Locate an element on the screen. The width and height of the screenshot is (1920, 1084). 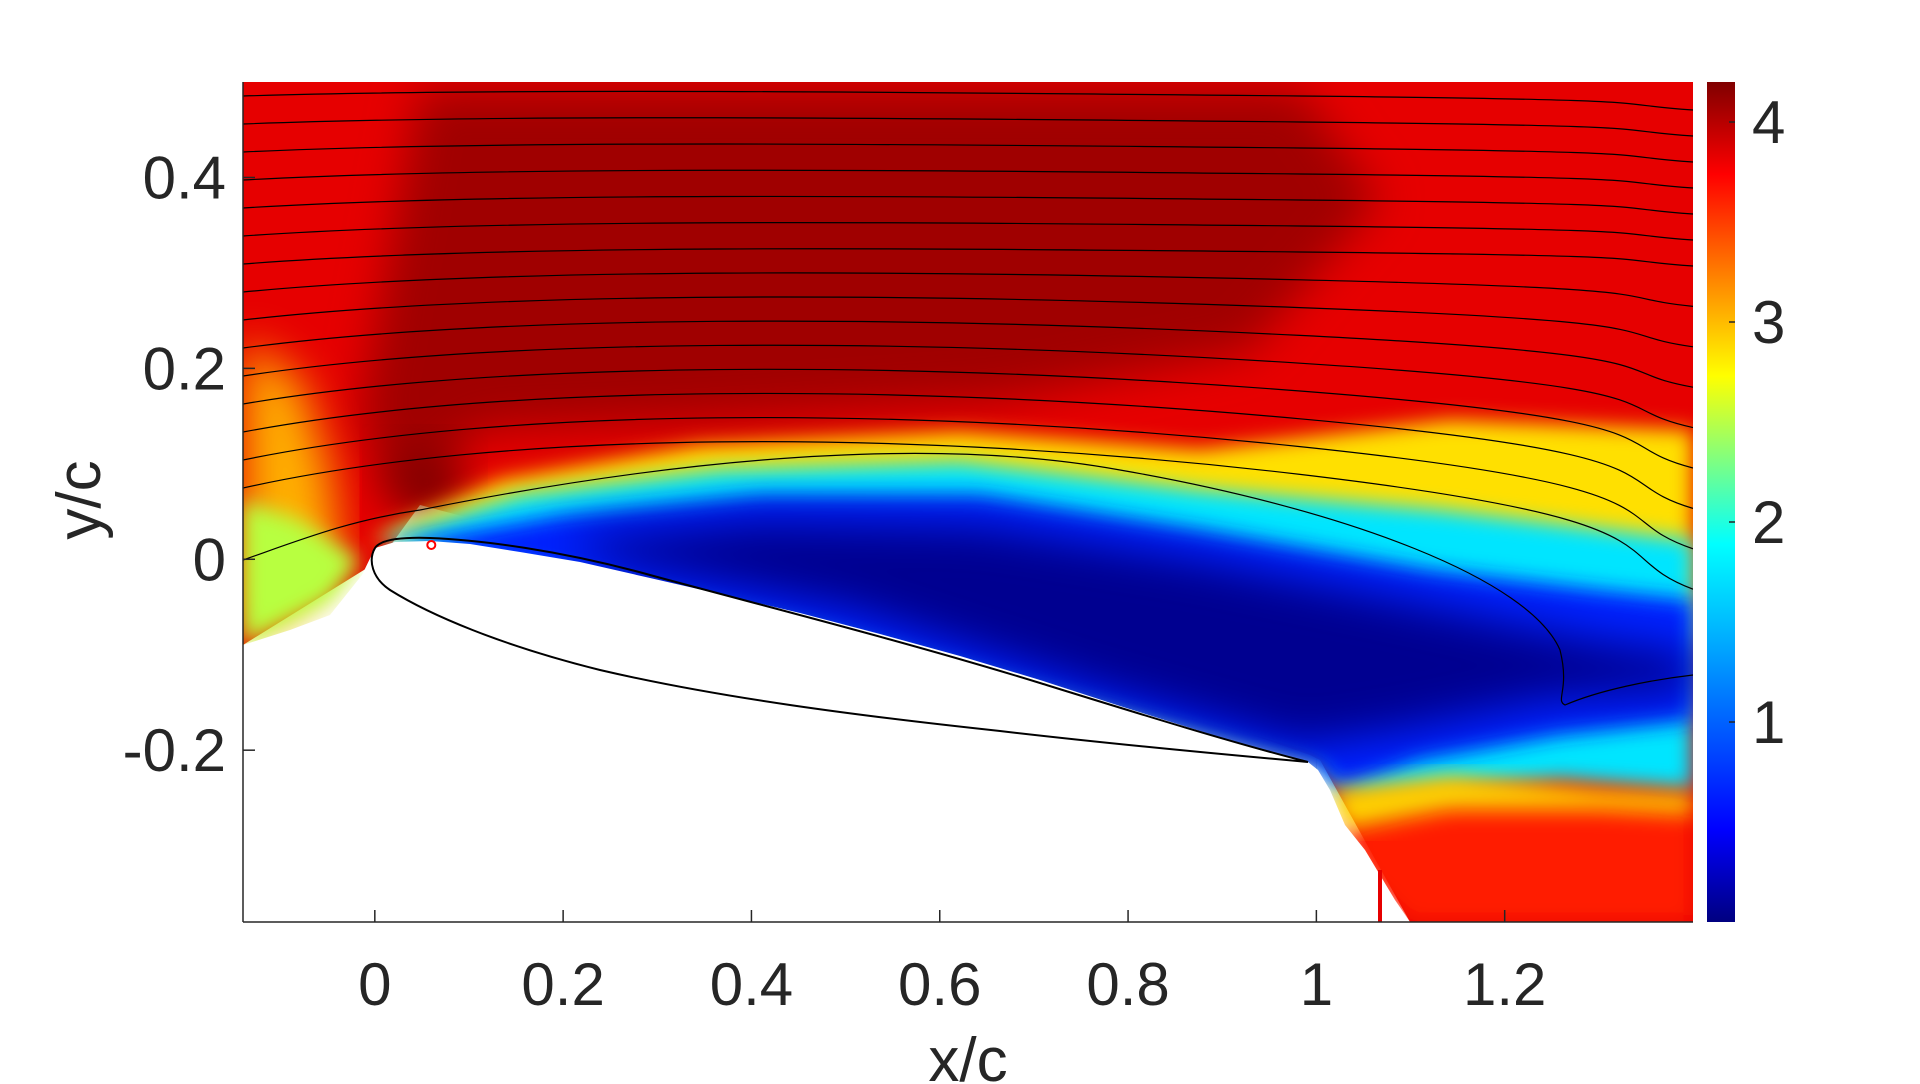
y-axis-label: y/c is located at coordinates (79, 499).